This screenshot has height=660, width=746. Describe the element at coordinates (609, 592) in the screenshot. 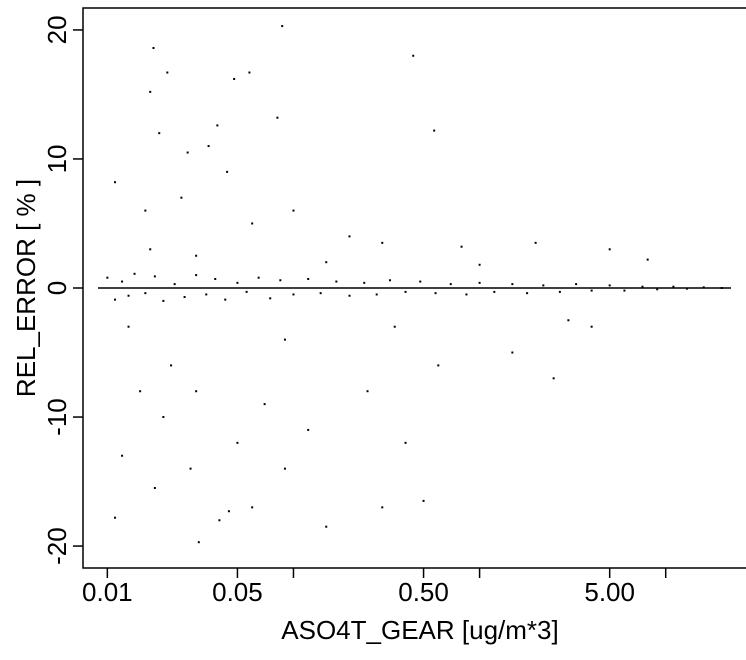

I see `x-tick-label: 5.00` at that location.